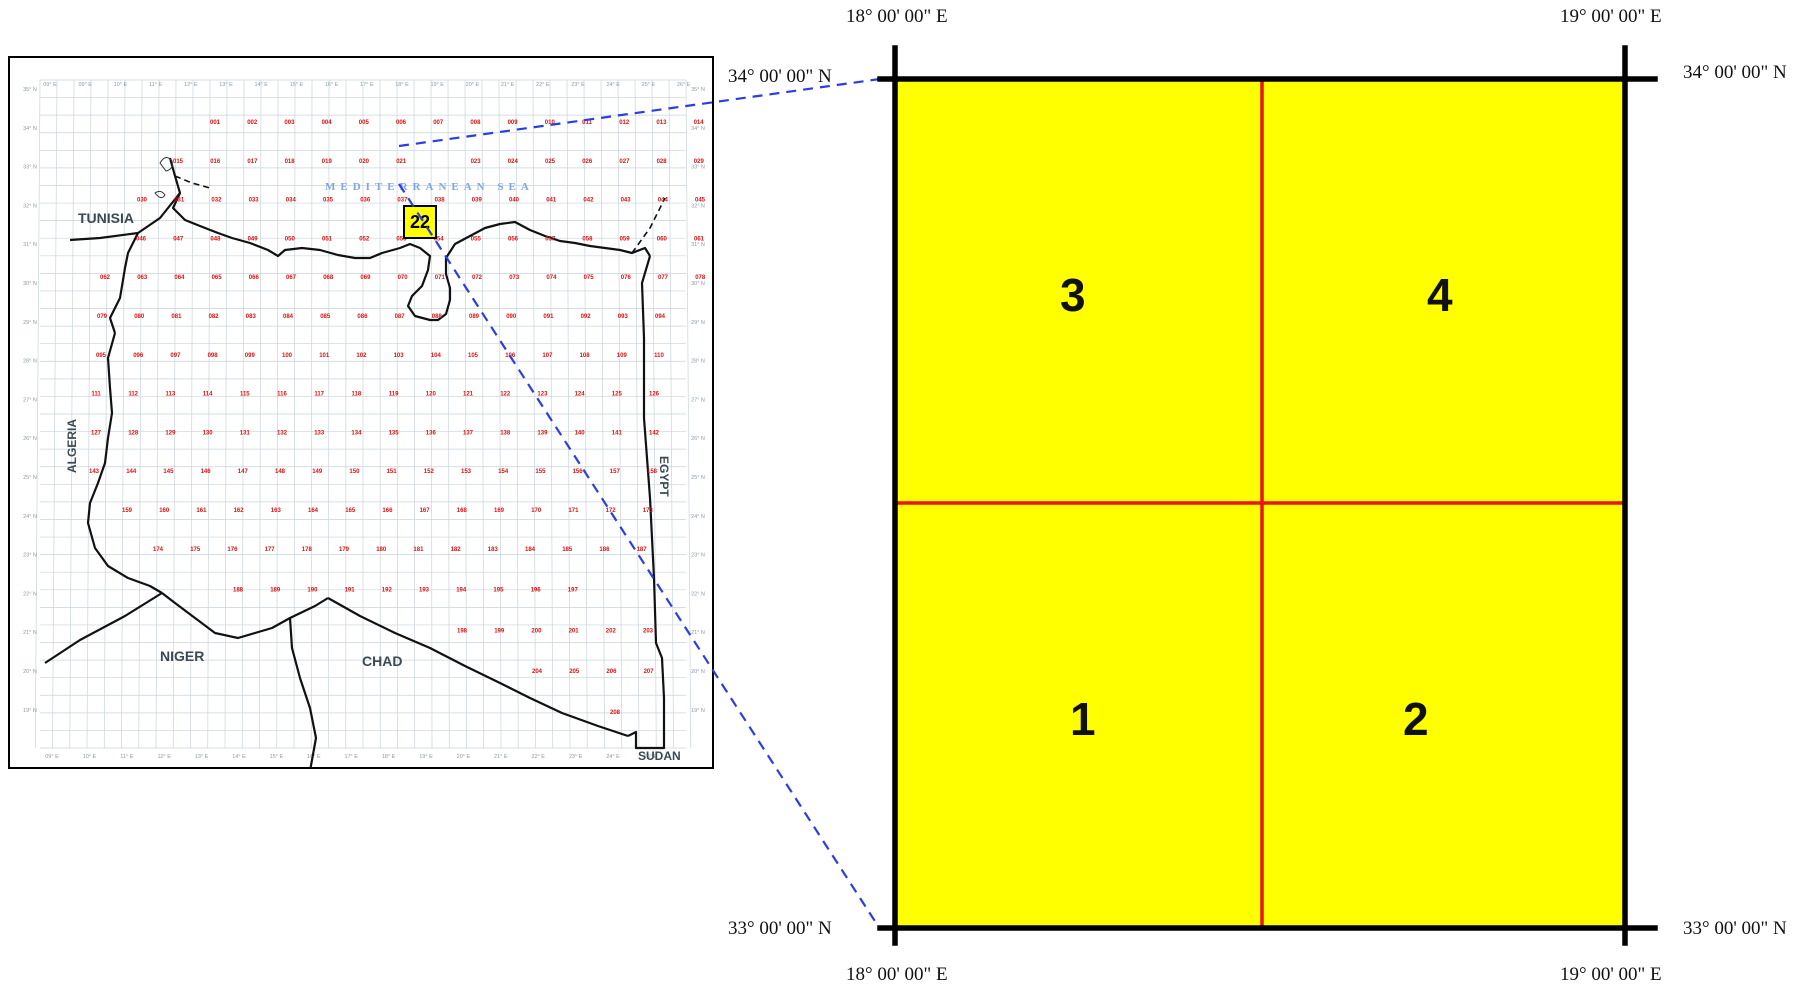 The width and height of the screenshot is (1795, 990). Describe the element at coordinates (251, 317) in the screenshot. I see `sheet-number: 083` at that location.